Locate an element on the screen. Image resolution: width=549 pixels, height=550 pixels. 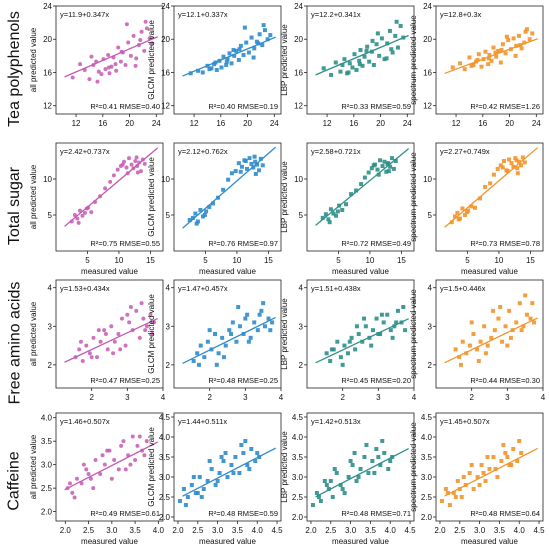
regression-equation: y=1.44+0.511x is located at coordinates (202, 421).